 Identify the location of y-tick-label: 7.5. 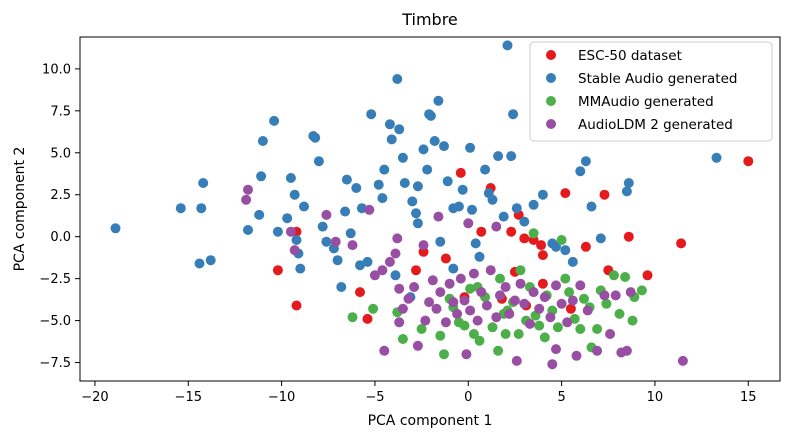
(60, 111).